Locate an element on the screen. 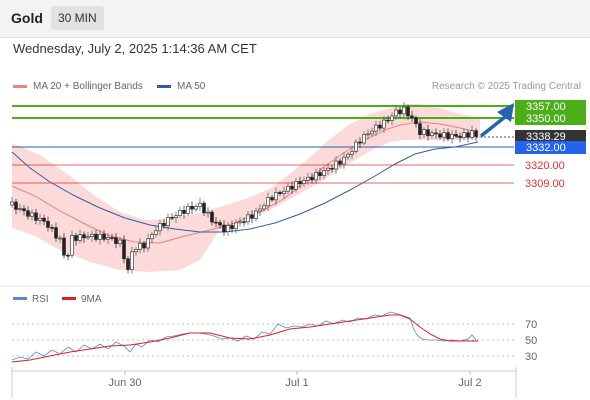 The image size is (590, 400). chart-datetime: Wednesday, July 2, 2025 1:14:36 AM CET is located at coordinates (135, 48).